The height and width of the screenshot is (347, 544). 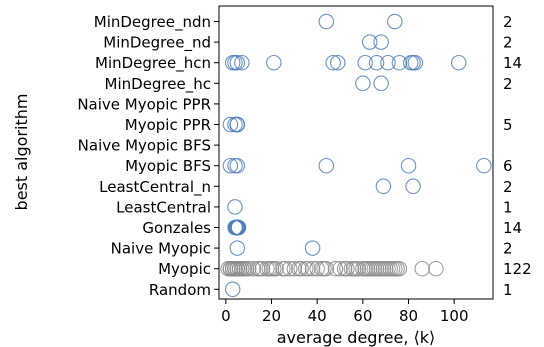 I want to click on y-tick-label-mindegree-hcn: MinDegree_hcn, so click(x=153, y=63).